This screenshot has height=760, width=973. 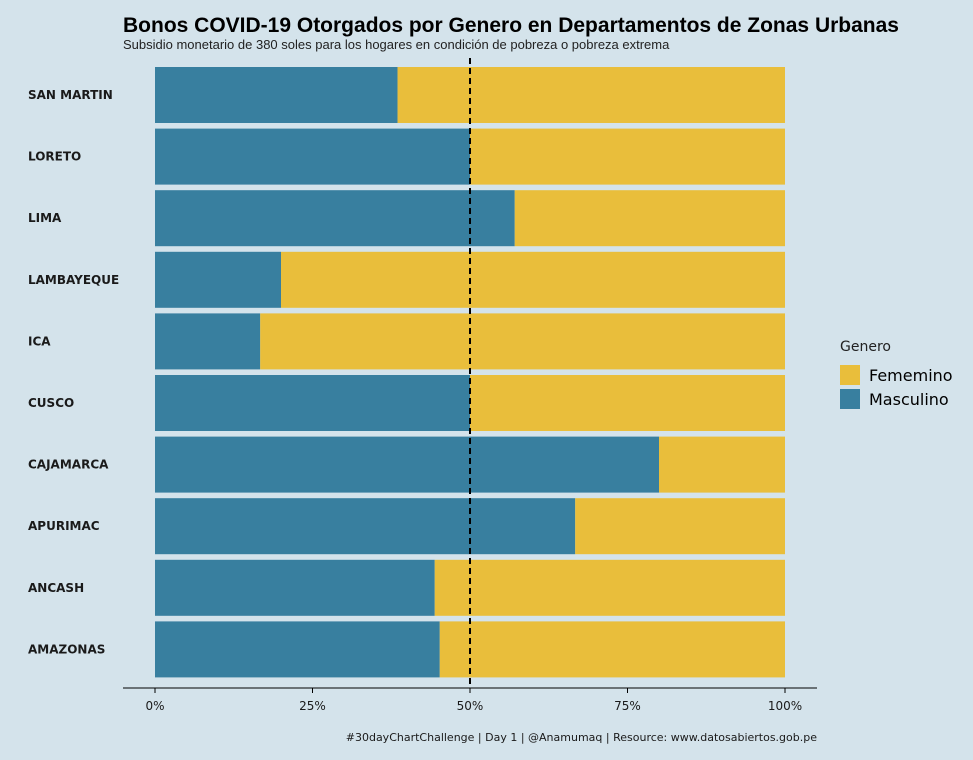 What do you see at coordinates (276, 95) in the screenshot?
I see `bar-san-martin-masculino` at bounding box center [276, 95].